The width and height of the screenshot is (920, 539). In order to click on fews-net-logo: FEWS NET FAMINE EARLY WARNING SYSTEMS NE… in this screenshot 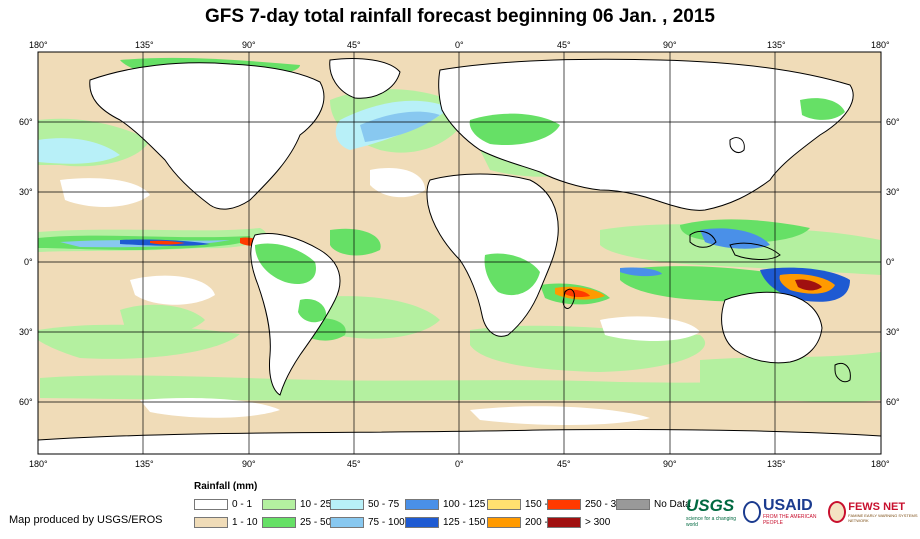, I will do `click(874, 512)`.